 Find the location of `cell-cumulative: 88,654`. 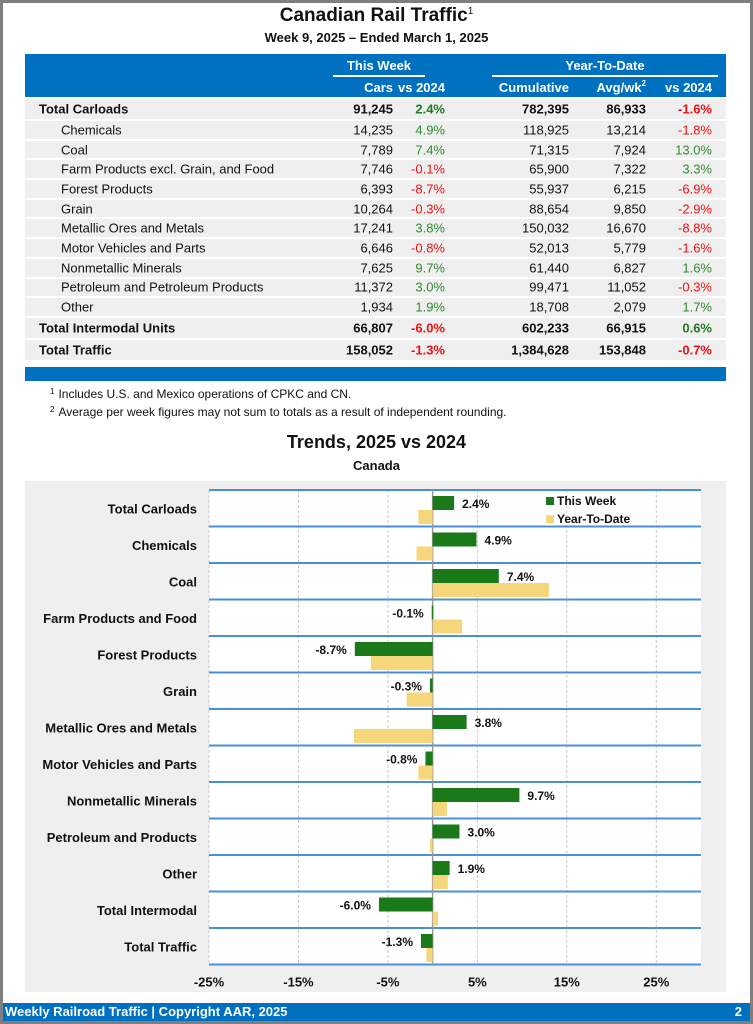

cell-cumulative: 88,654 is located at coordinates (549, 209).